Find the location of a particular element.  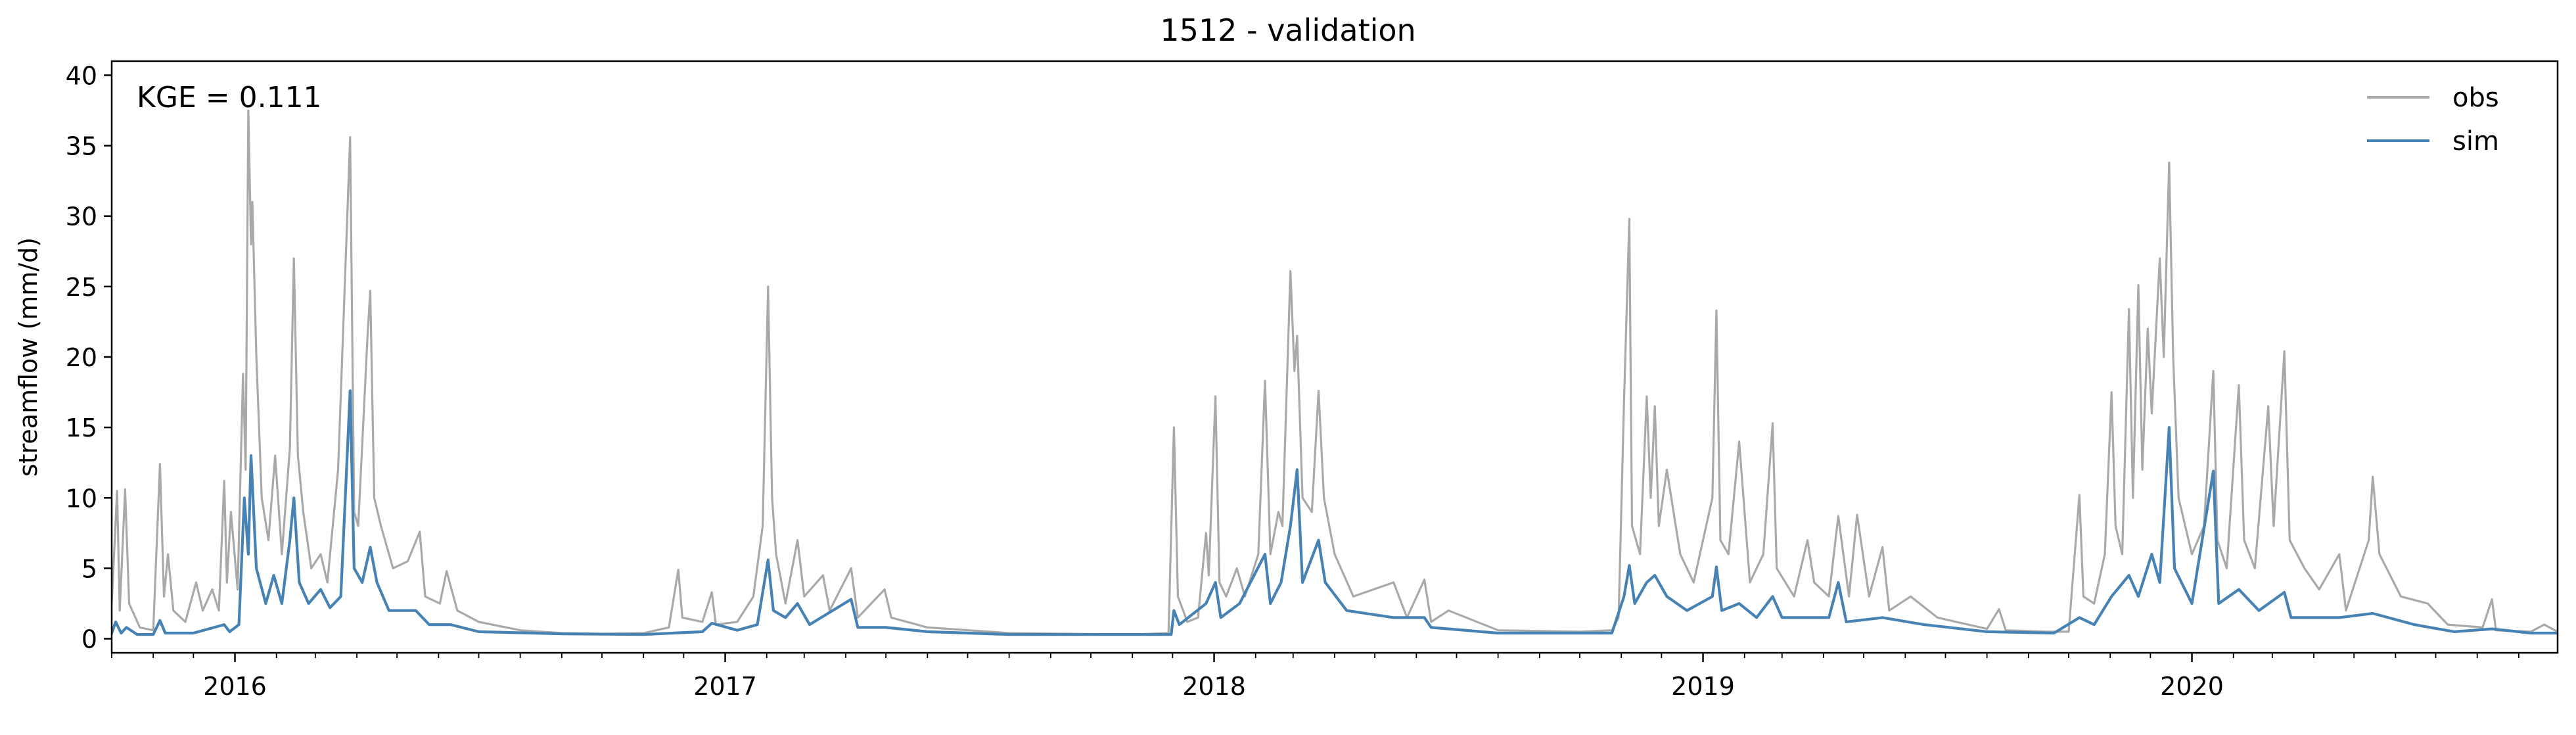

x-tick-label: 2016 is located at coordinates (235, 687).